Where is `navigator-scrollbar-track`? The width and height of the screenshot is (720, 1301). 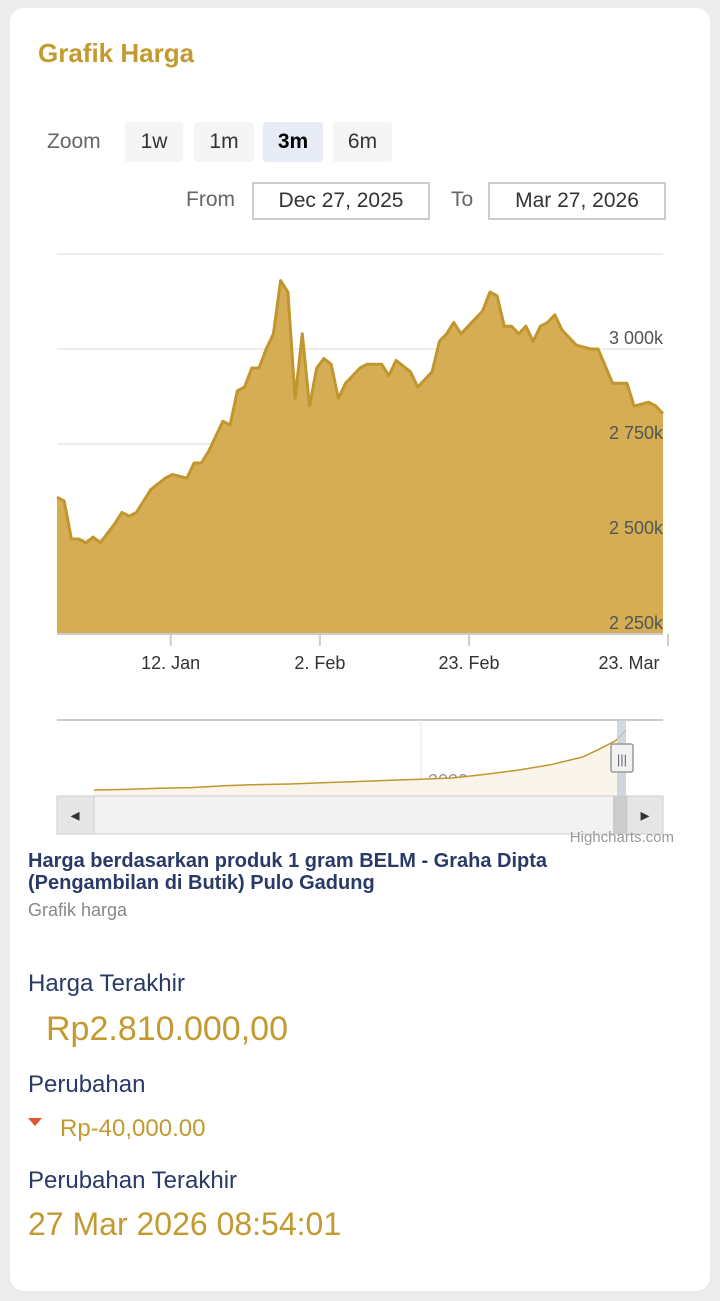
navigator-scrollbar-track is located at coordinates (360, 815).